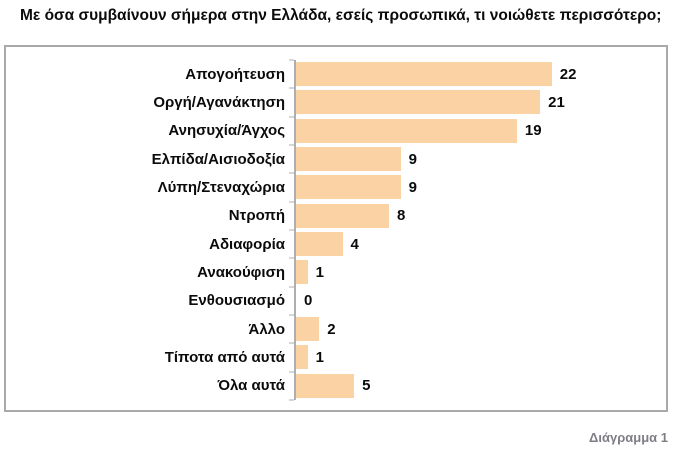 The image size is (700, 465). I want to click on bar-track: 4, so click(481, 244).